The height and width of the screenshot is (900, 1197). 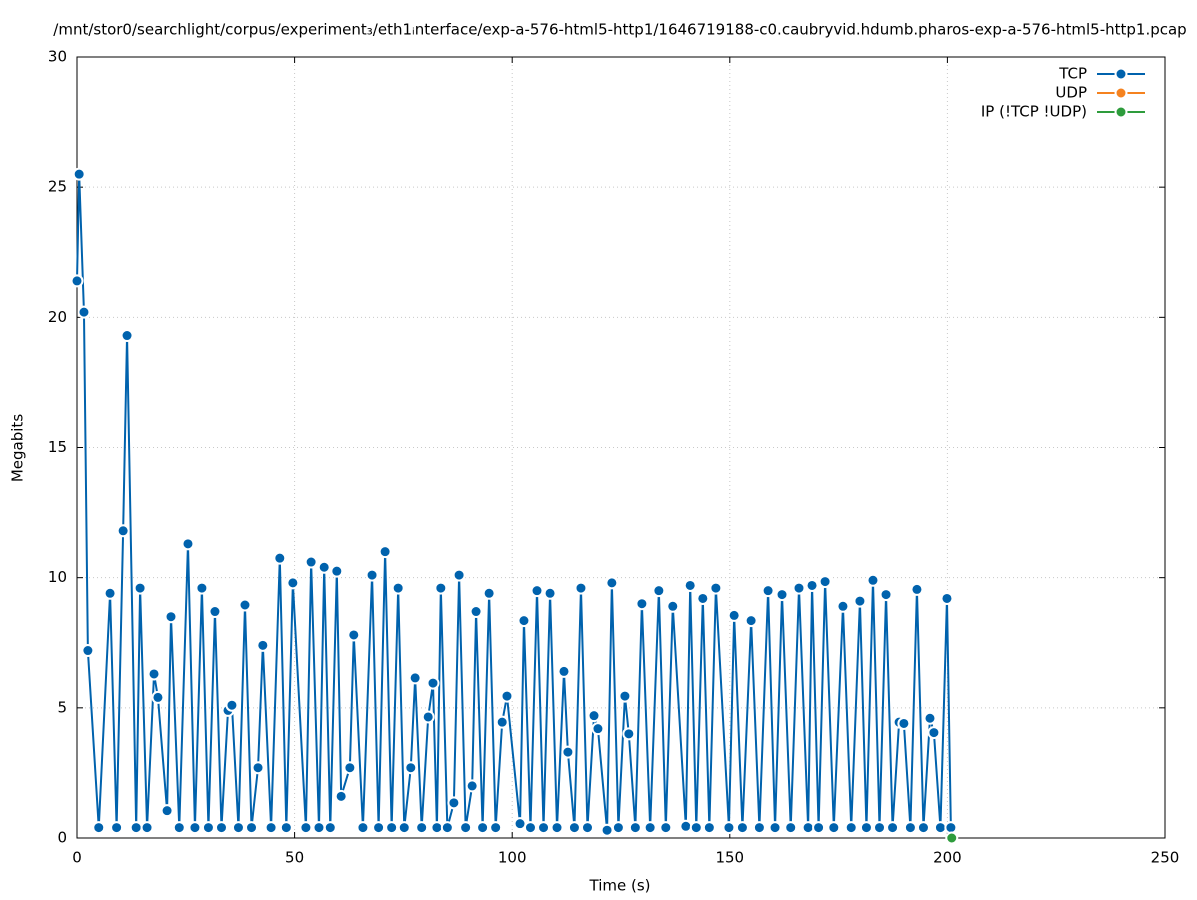 What do you see at coordinates (57, 187) in the screenshot?
I see `y-tick-label: 25` at bounding box center [57, 187].